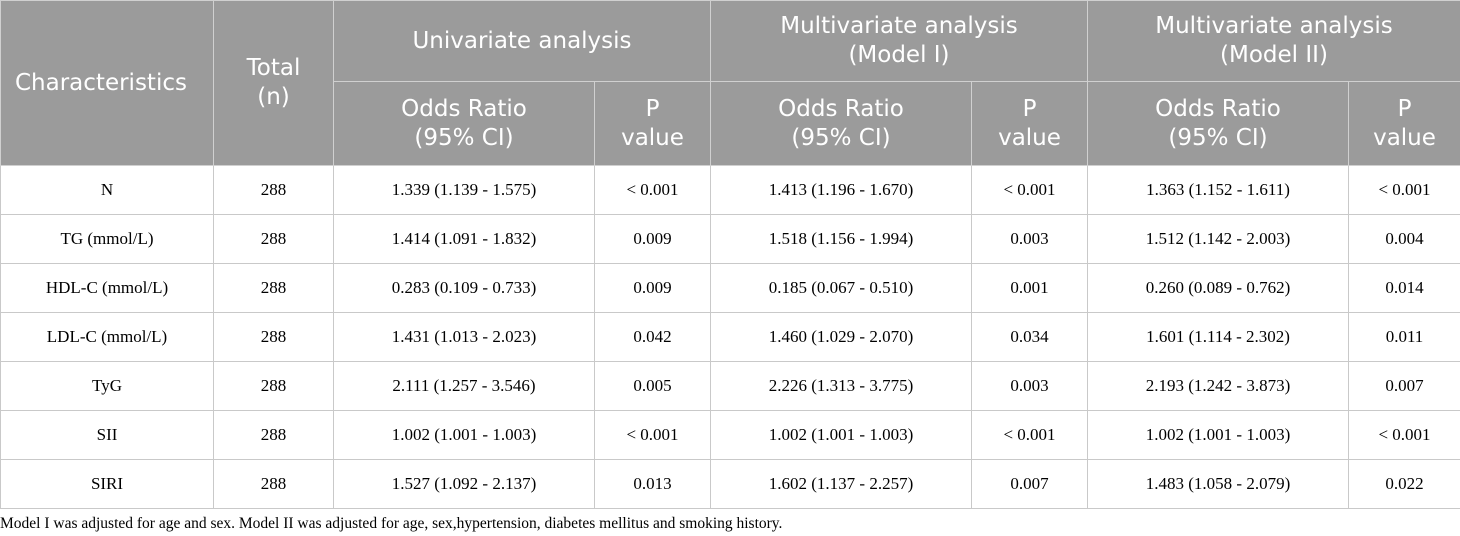 The height and width of the screenshot is (536, 1460). What do you see at coordinates (1218, 386) in the screenshot?
I see `row-m2-odds-ratio: 2.193 (1.242 - 3.873)` at bounding box center [1218, 386].